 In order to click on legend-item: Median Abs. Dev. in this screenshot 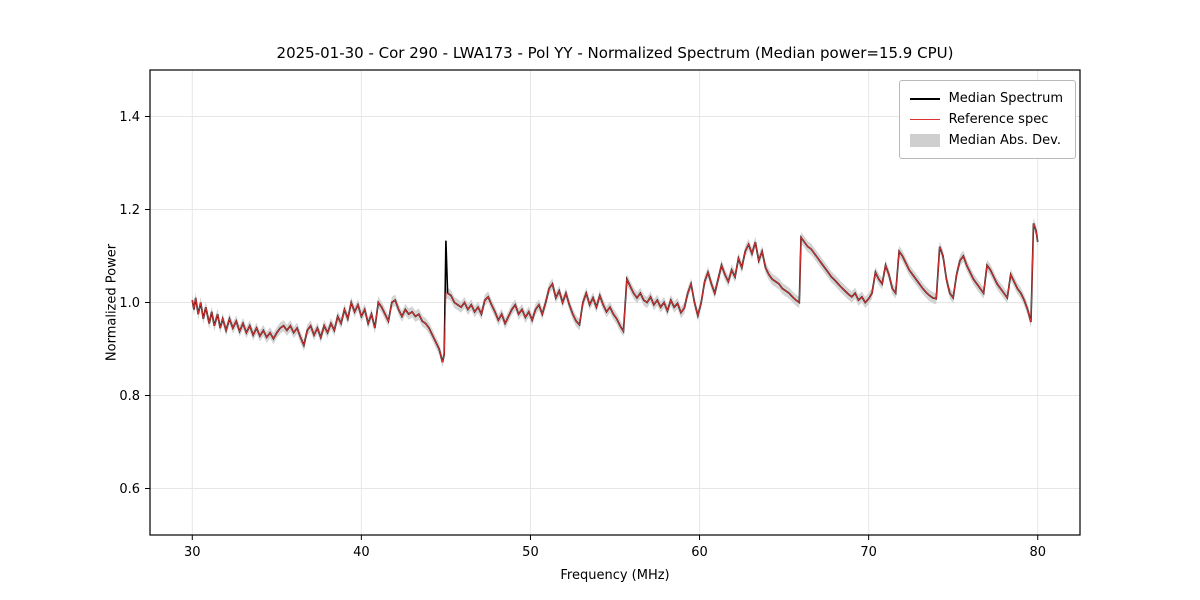, I will do `click(986, 140)`.